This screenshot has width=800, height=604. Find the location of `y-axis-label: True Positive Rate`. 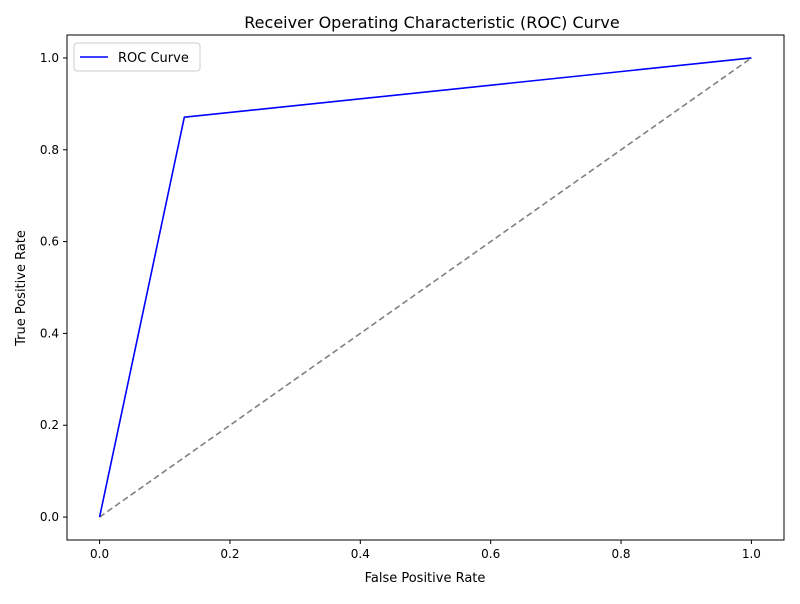

y-axis-label: True Positive Rate is located at coordinates (21, 288).